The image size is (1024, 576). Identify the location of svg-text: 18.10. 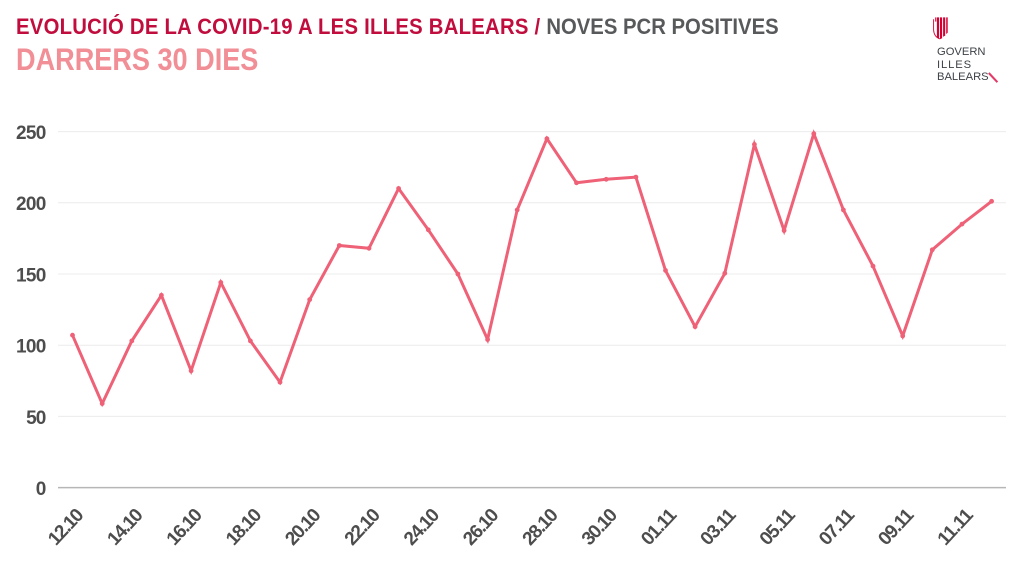
(244, 527).